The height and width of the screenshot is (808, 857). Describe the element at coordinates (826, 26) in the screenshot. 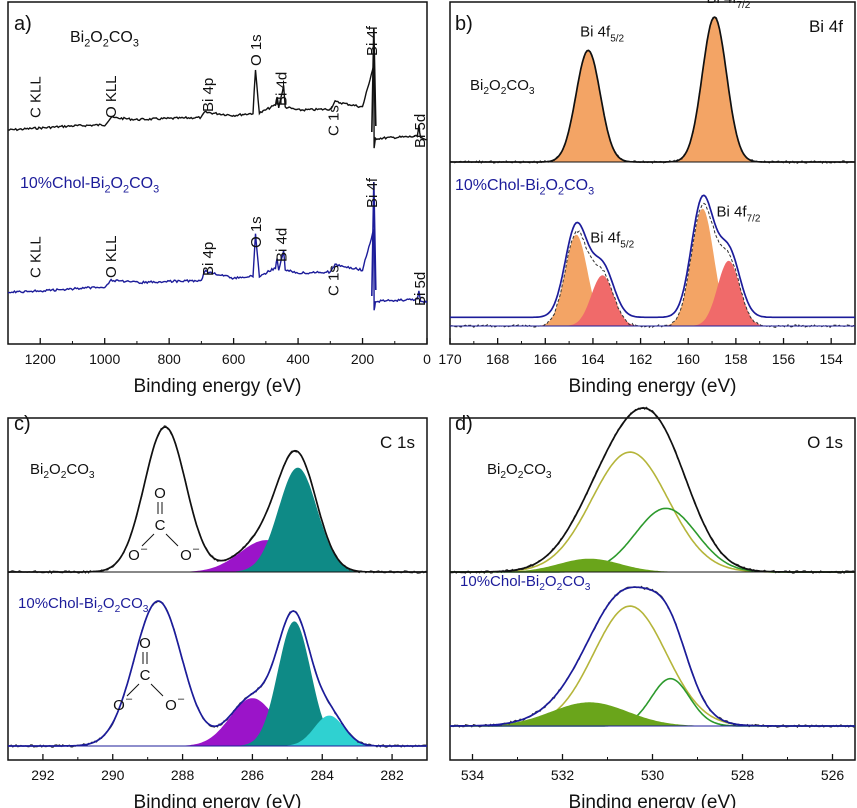

I see `panel-label: Bi 4f` at that location.